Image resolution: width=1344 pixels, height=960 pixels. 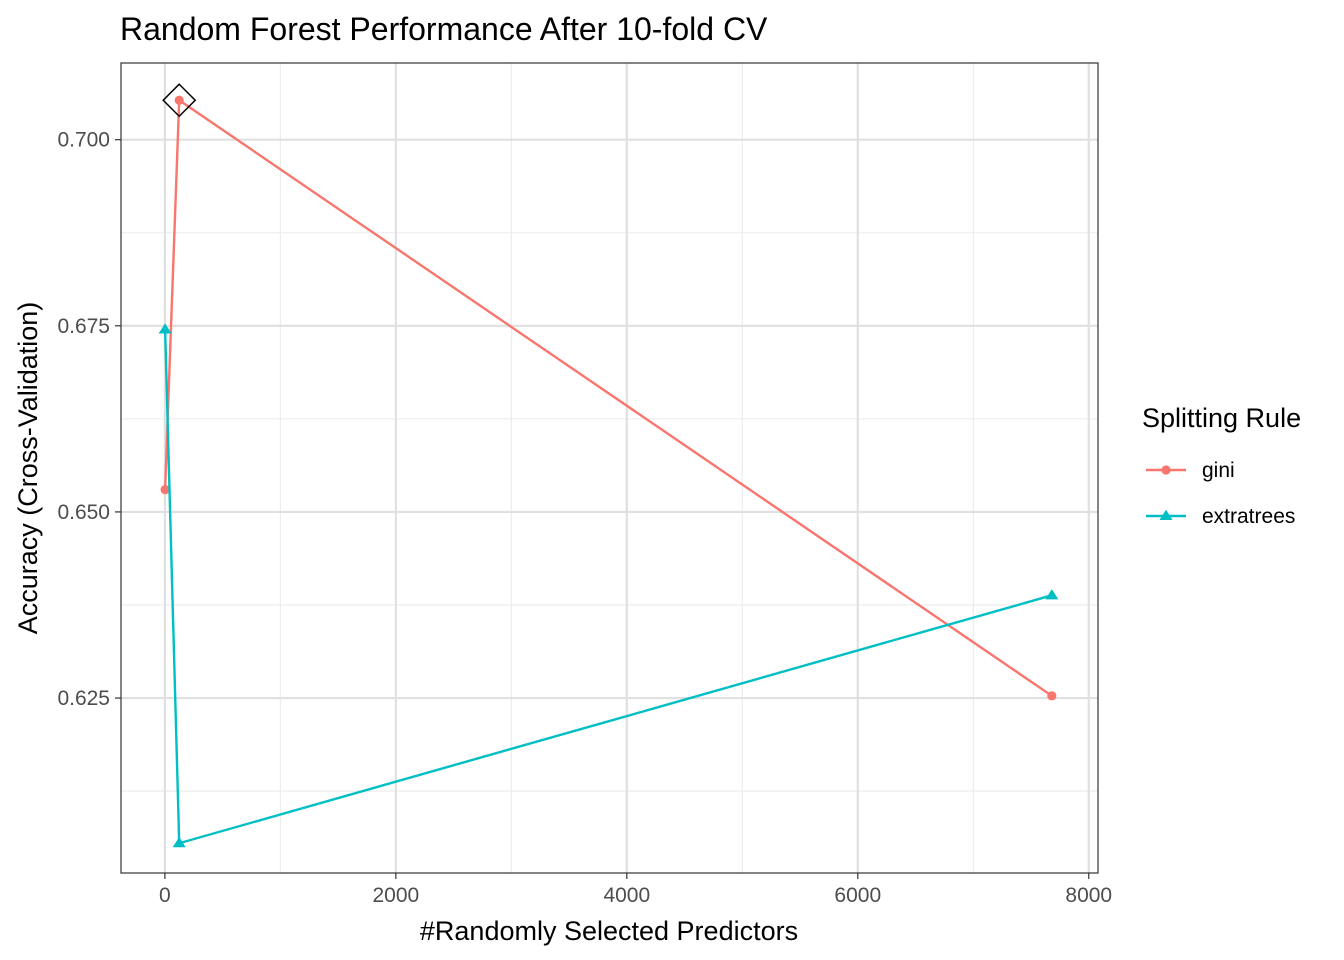 I want to click on y-tick-label: 0.625, so click(x=83, y=698).